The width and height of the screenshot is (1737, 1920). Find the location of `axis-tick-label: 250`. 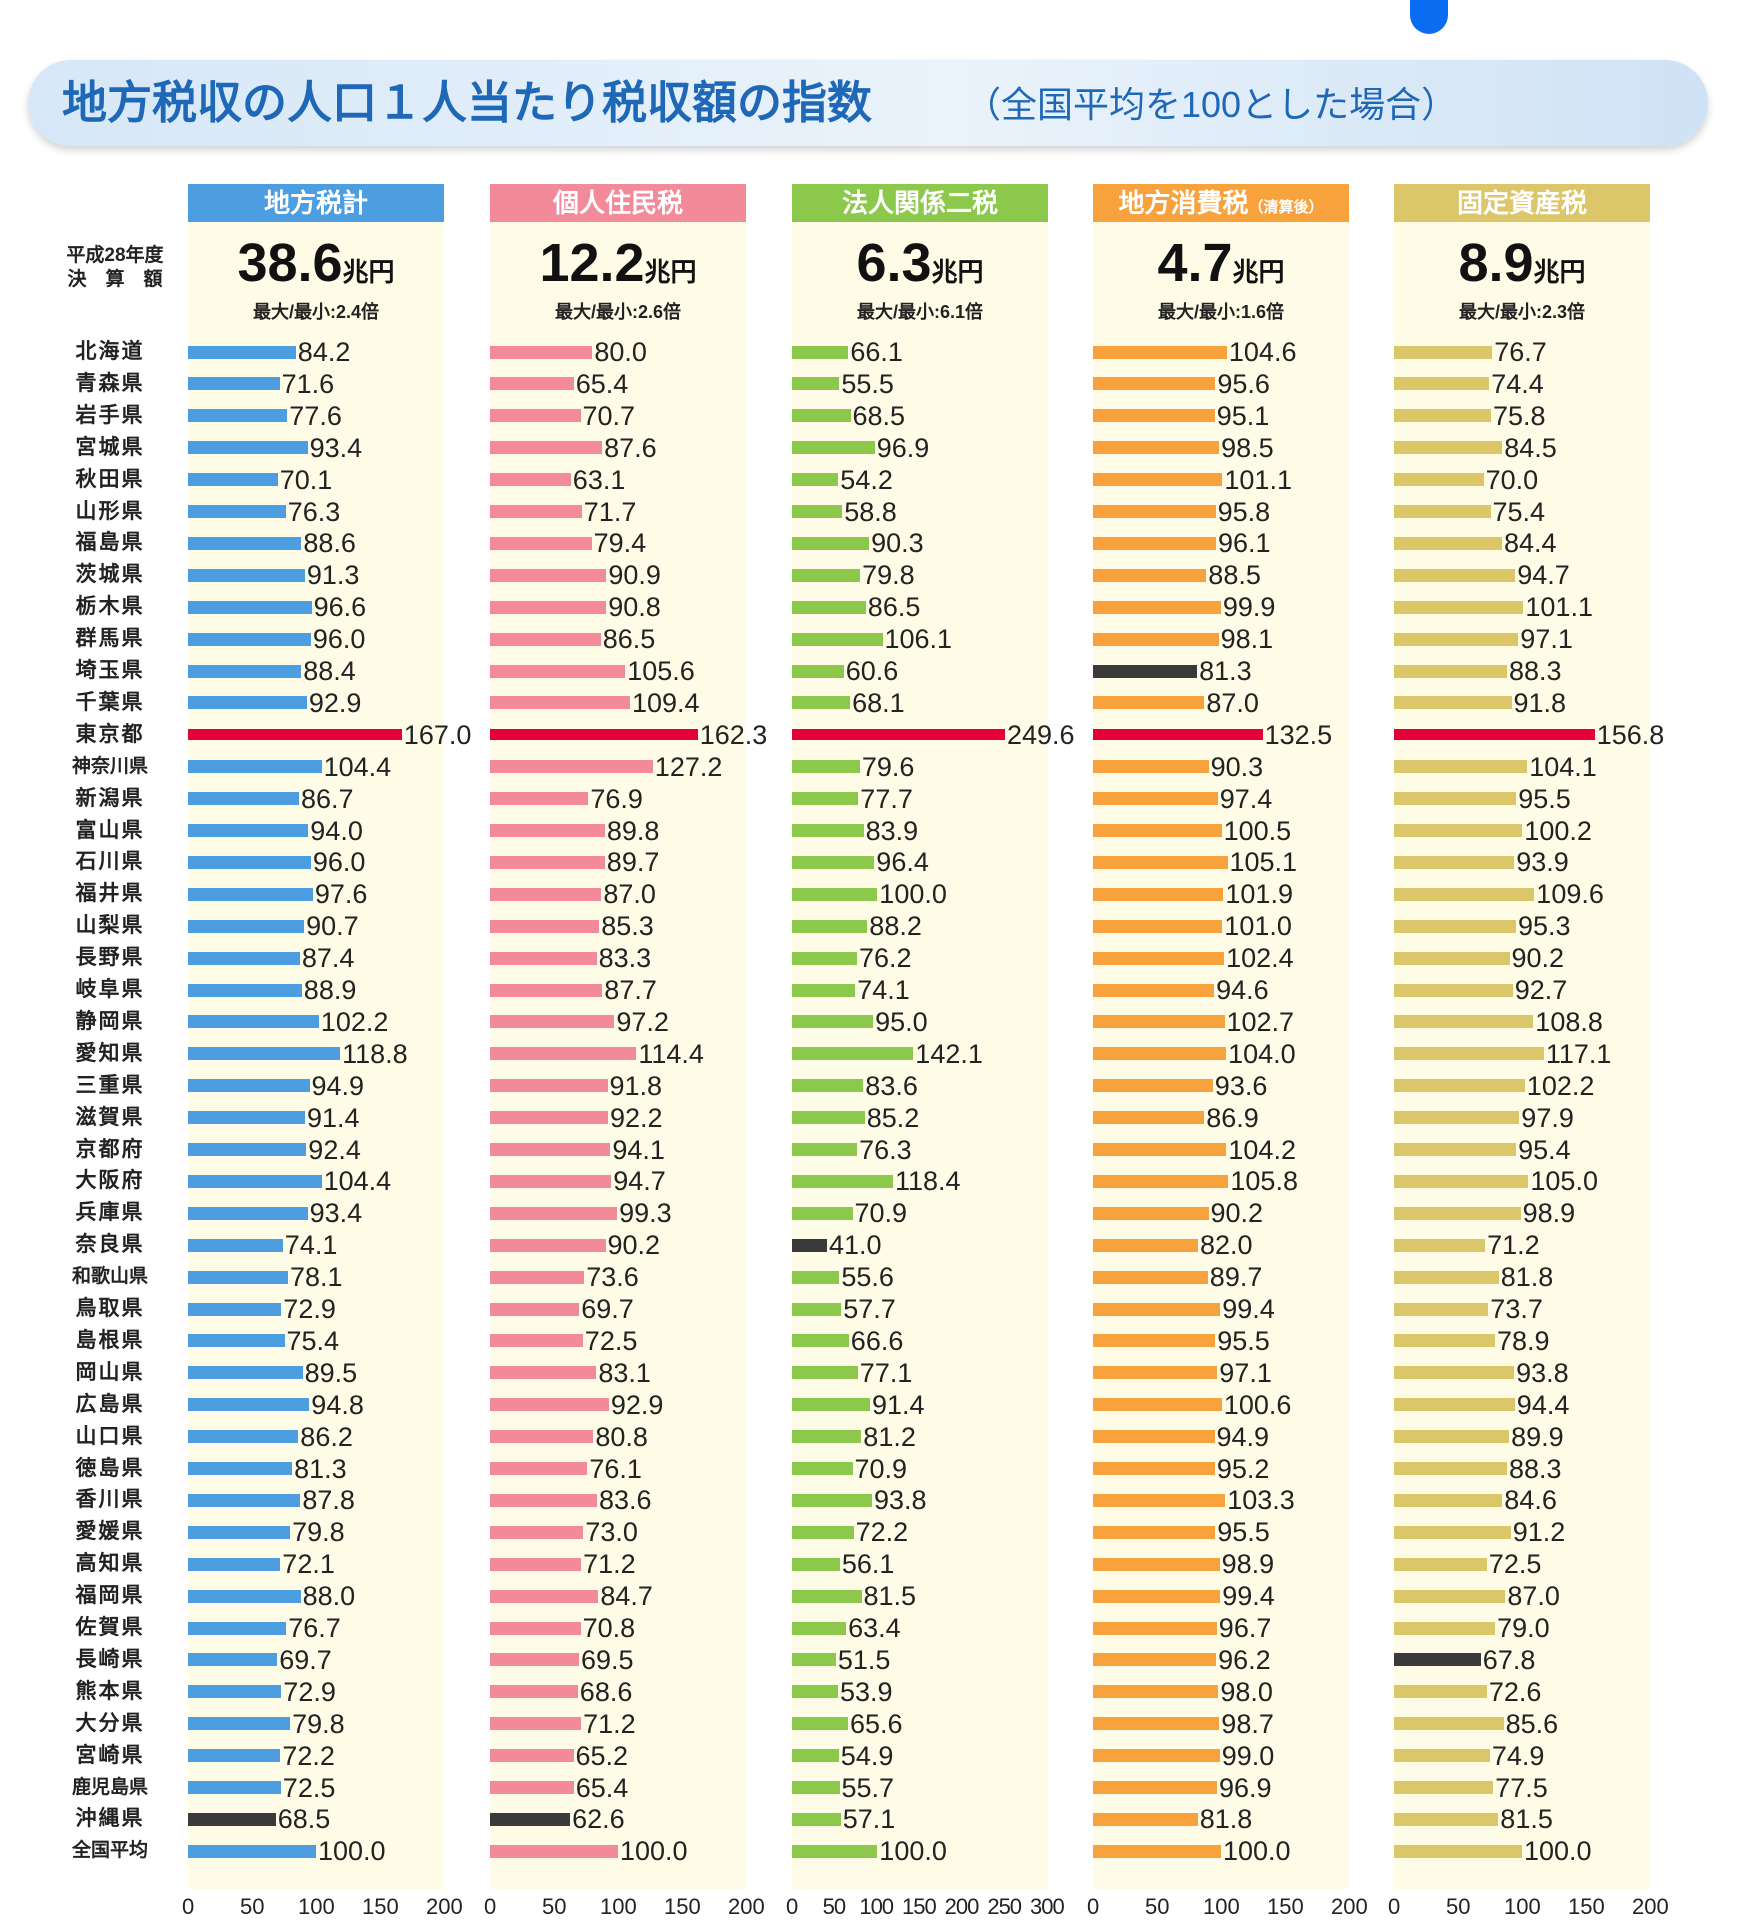

axis-tick-label: 250 is located at coordinates (1004, 1906).